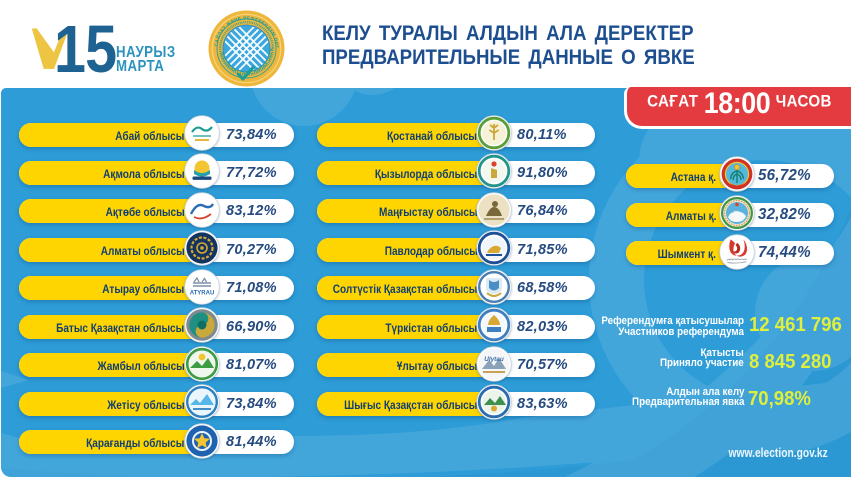 This screenshot has height=479, width=851. What do you see at coordinates (202, 293) in the screenshot?
I see `svg-text: ATYRAU` at bounding box center [202, 293].